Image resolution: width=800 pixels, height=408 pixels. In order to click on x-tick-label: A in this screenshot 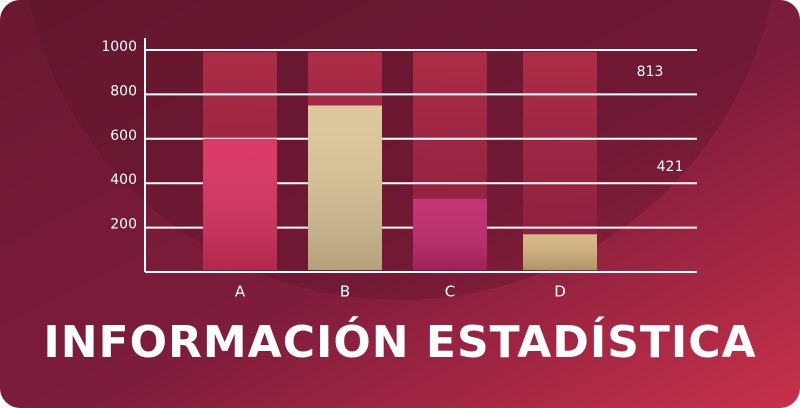, I will do `click(240, 292)`.